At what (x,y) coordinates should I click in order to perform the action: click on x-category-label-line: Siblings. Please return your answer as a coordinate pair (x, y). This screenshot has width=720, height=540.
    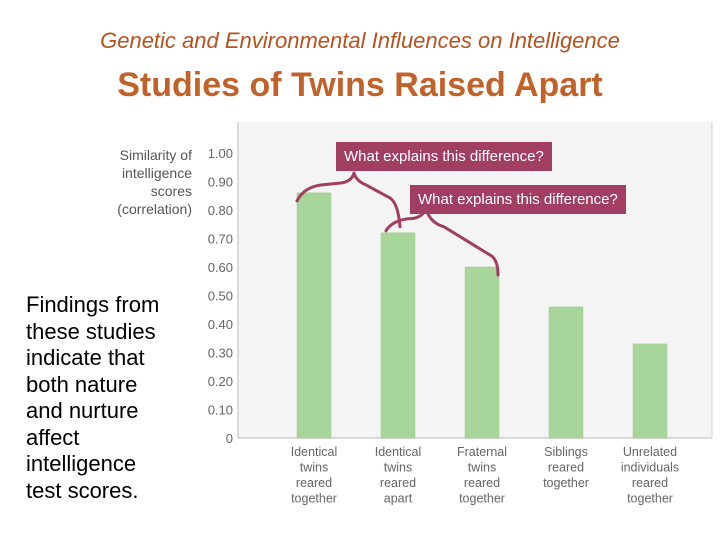
    Looking at the image, I should click on (566, 452).